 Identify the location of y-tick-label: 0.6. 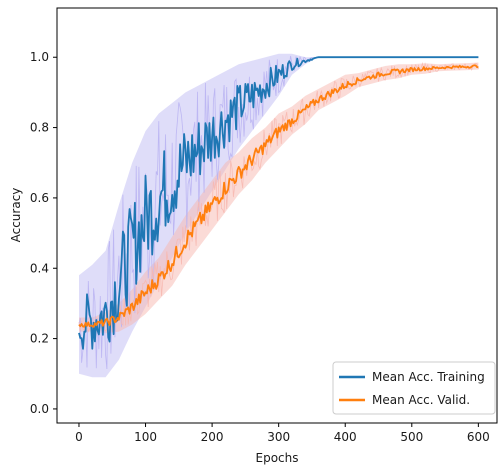
(39, 198).